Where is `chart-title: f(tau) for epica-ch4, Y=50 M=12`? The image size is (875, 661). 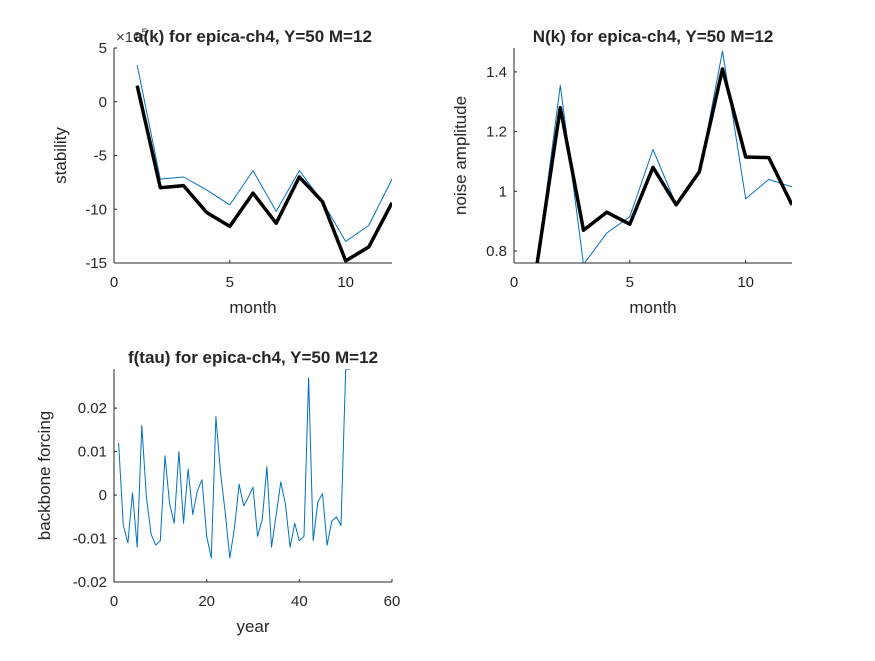 chart-title: f(tau) for epica-ch4, Y=50 M=12 is located at coordinates (253, 357).